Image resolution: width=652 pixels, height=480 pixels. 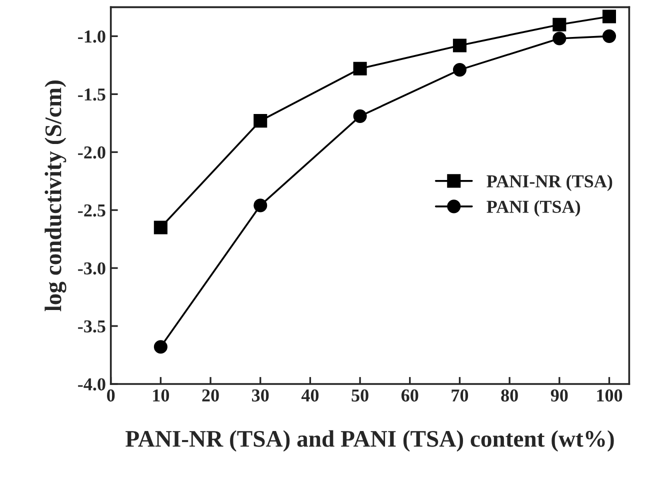 I want to click on x-tick-label: 10, so click(x=161, y=395).